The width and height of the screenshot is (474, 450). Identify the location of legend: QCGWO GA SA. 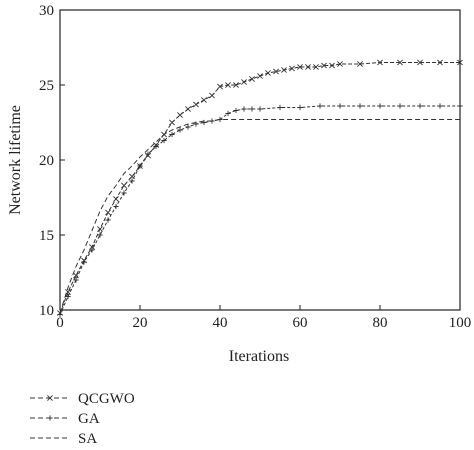
(82, 419).